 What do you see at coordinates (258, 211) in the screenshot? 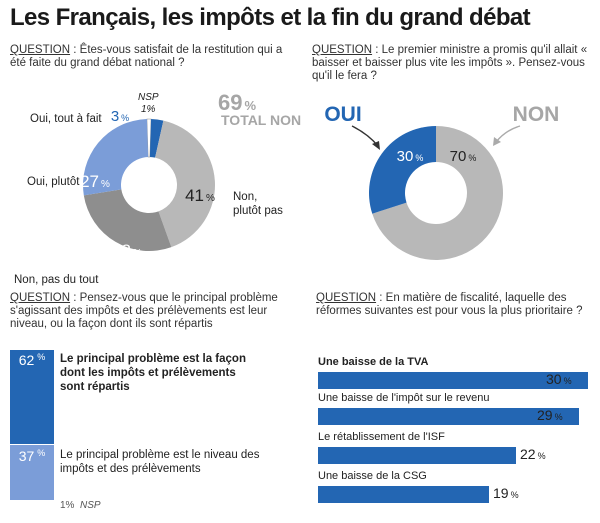
I see `label-non-plutot-pas: plutôt pas` at bounding box center [258, 211].